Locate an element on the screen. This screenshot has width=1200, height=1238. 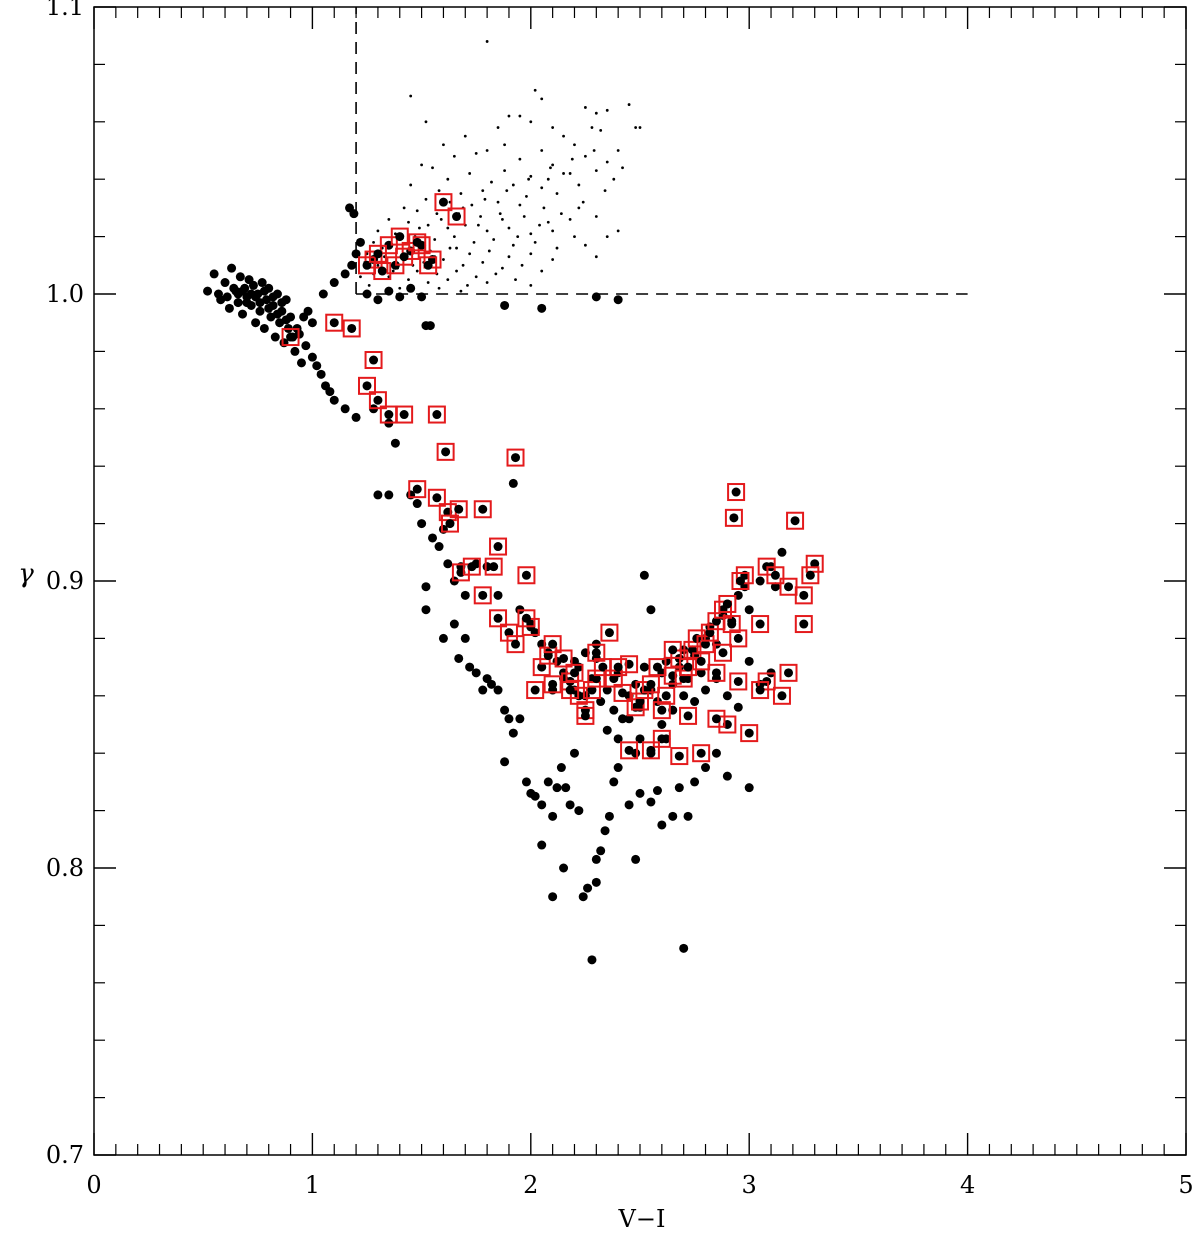
x-tick-label: 5 is located at coordinates (1185, 1185).